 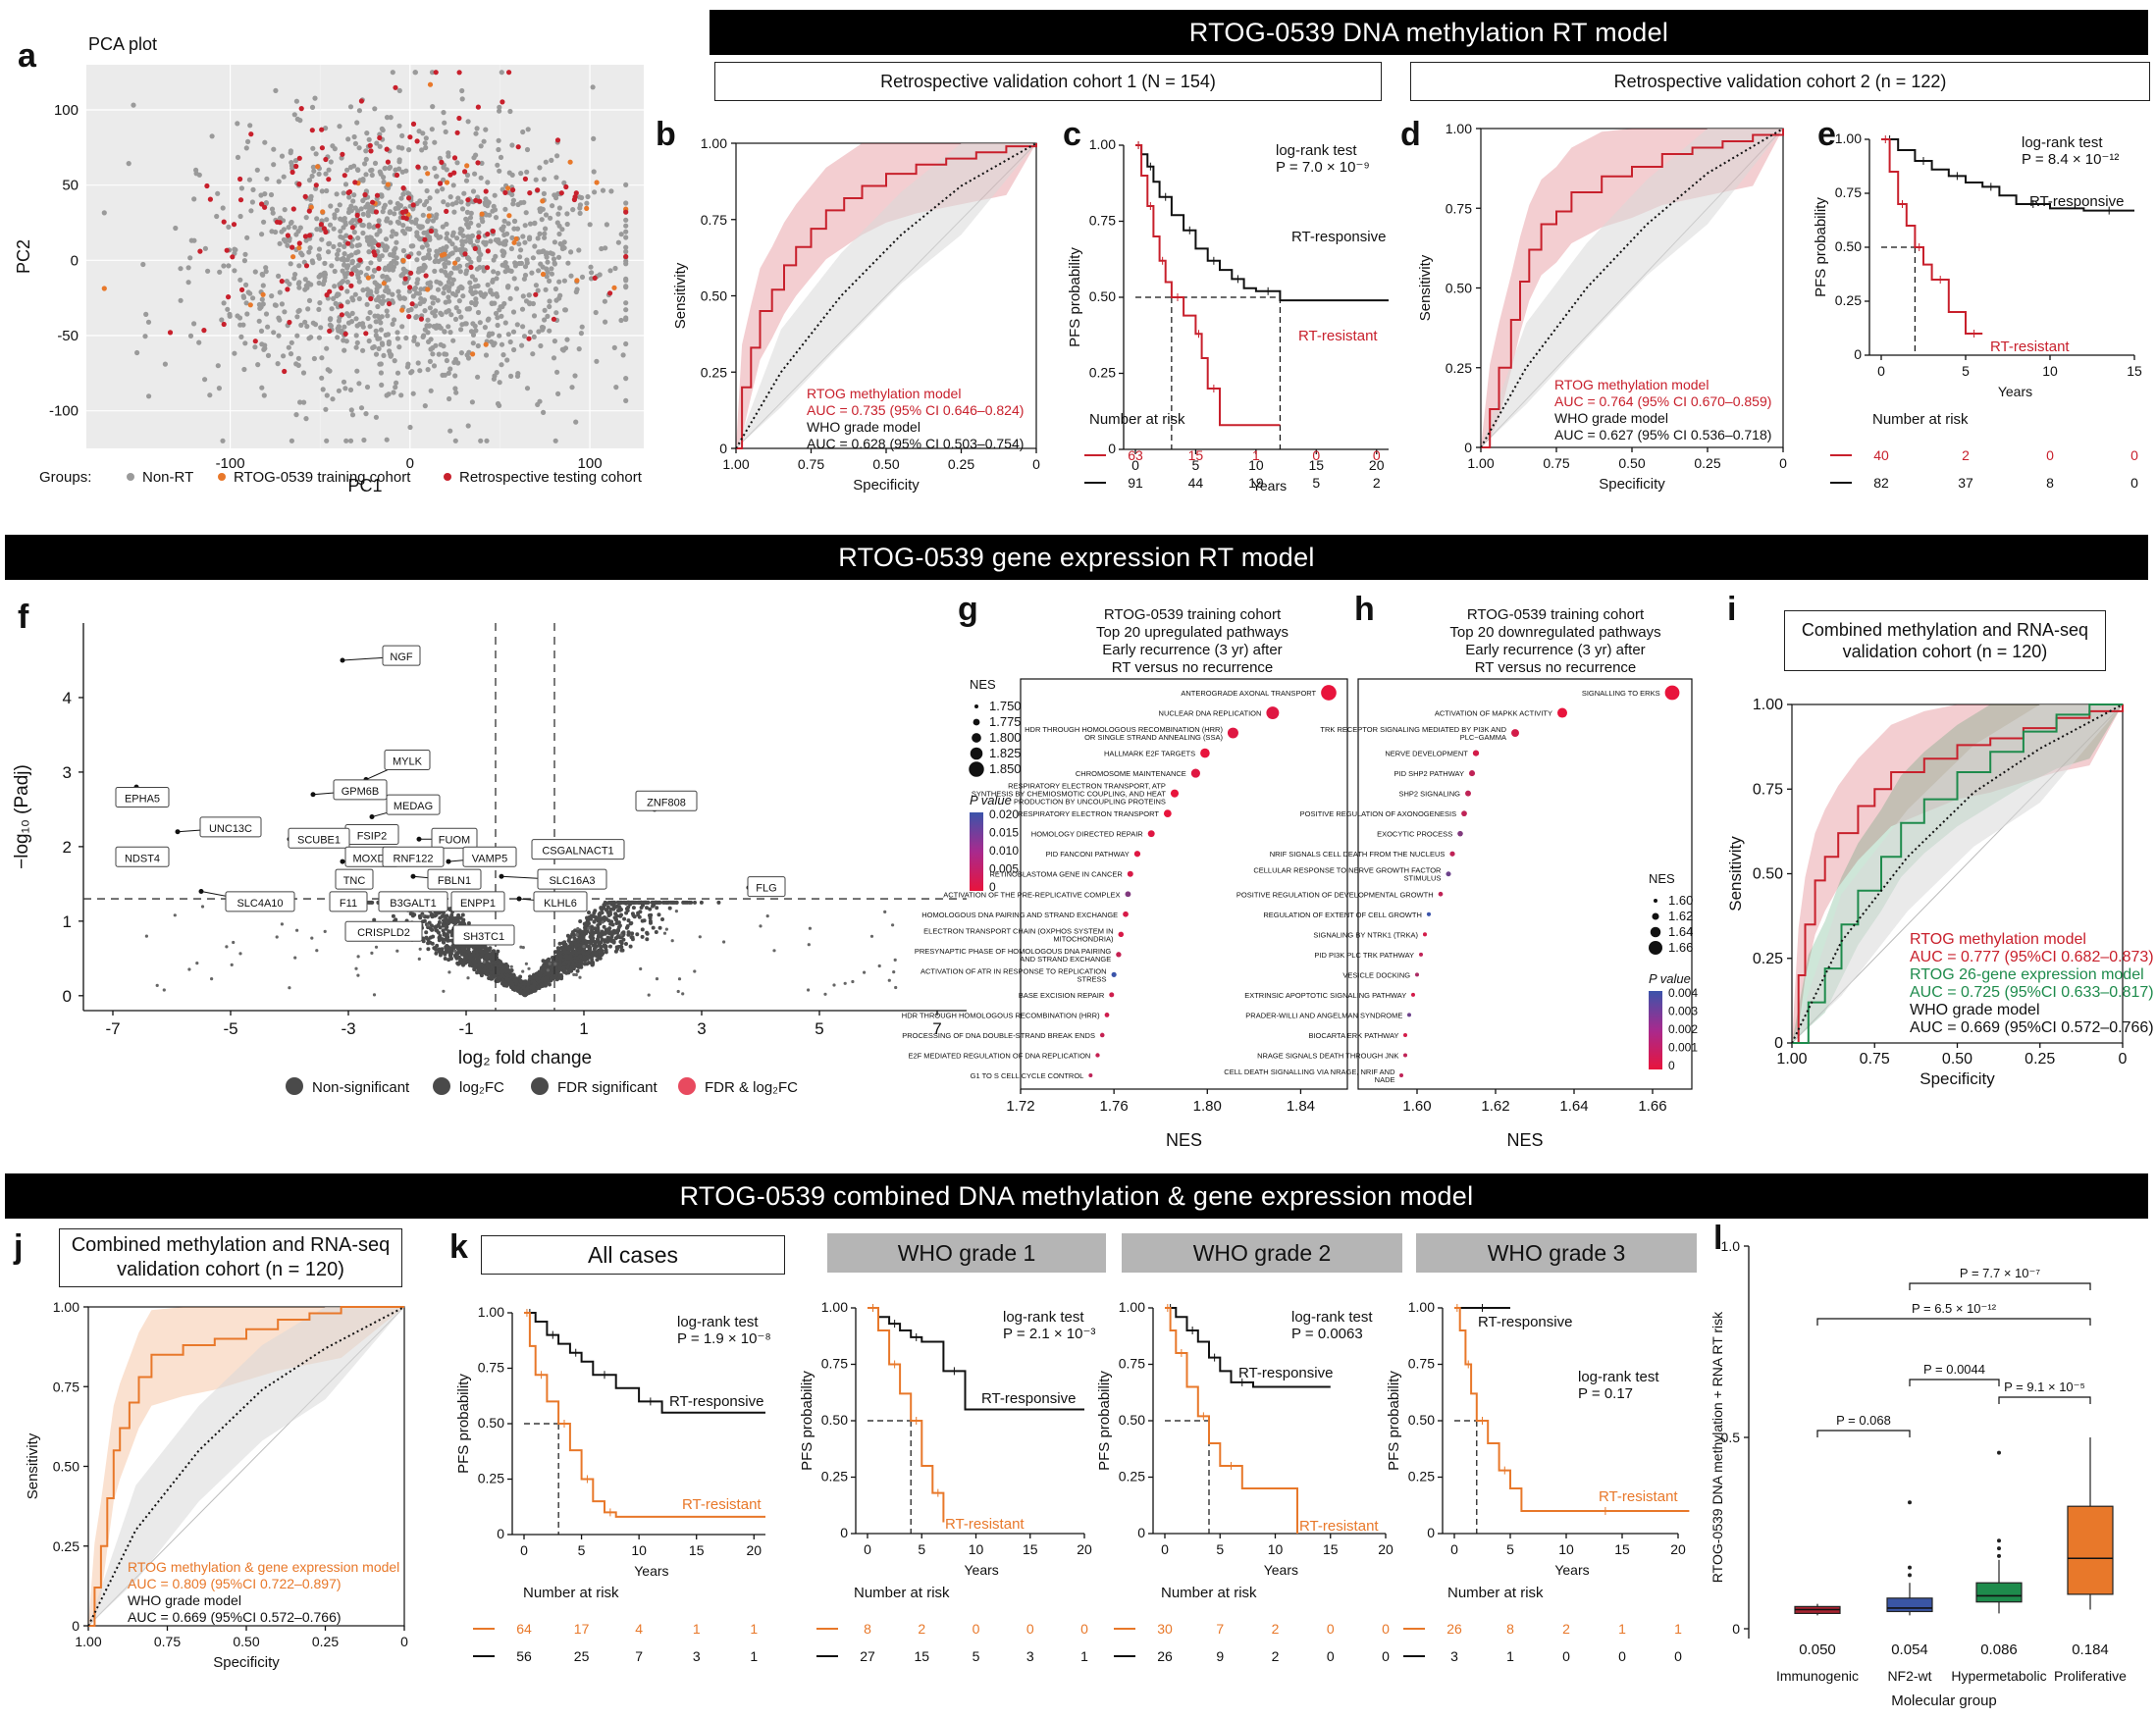 I want to click on h-title-line2: Top 20 downregulated pathways, so click(x=1555, y=632).